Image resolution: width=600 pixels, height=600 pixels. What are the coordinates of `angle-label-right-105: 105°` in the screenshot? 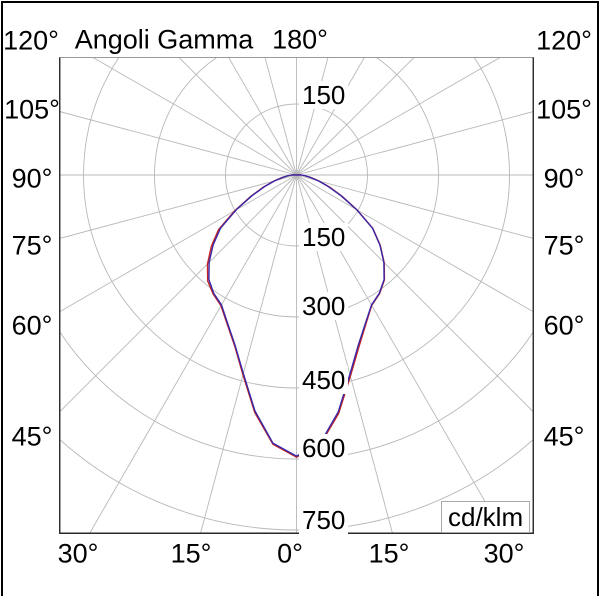 It's located at (564, 109).